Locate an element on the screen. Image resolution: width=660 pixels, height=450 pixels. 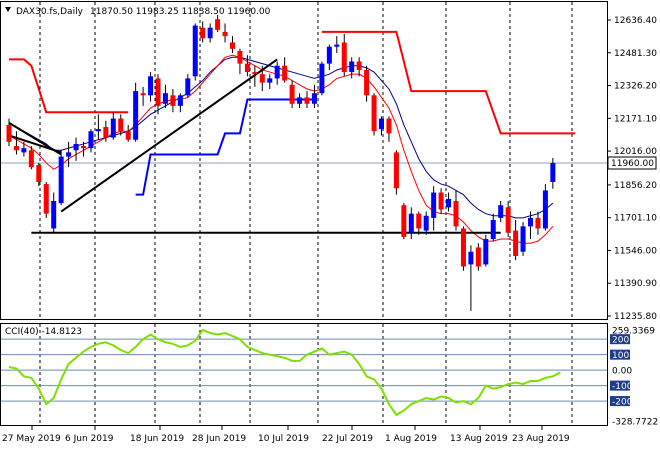
collapse-triangle-icon is located at coordinates (8, 9).